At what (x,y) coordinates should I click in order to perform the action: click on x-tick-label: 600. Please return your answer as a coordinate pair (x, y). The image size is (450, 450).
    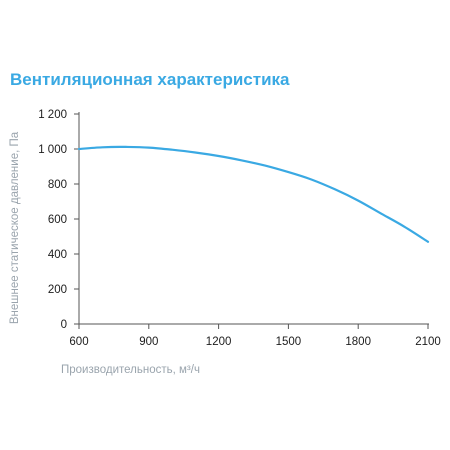
    Looking at the image, I should click on (78, 342).